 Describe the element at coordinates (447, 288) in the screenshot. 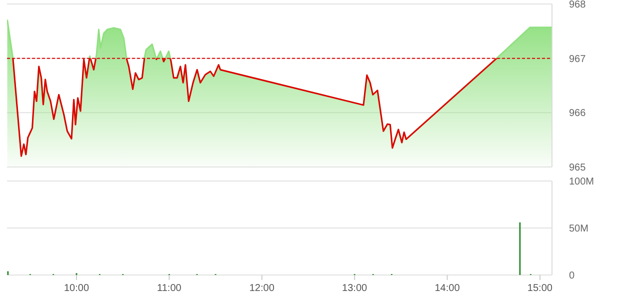

I see `x-tick-label: 14:00` at that location.